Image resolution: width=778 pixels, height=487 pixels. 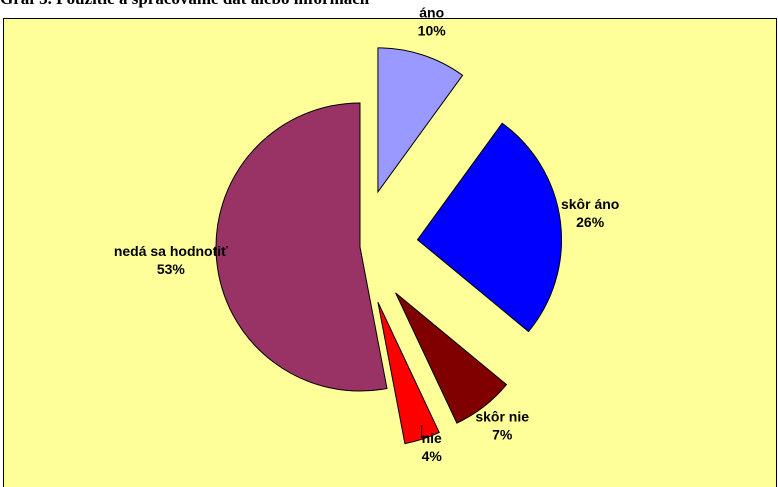 I want to click on slice-value: 10%, so click(x=432, y=30).